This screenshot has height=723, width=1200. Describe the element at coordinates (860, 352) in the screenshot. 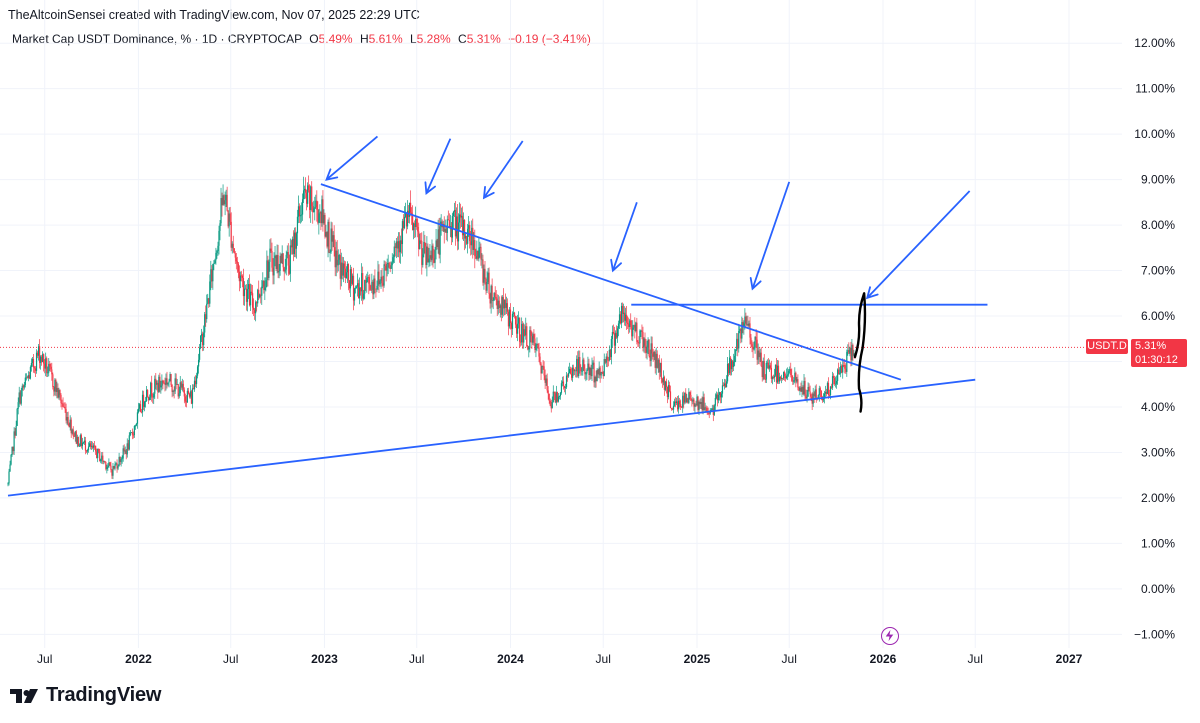

I see `freehand-drawing` at that location.